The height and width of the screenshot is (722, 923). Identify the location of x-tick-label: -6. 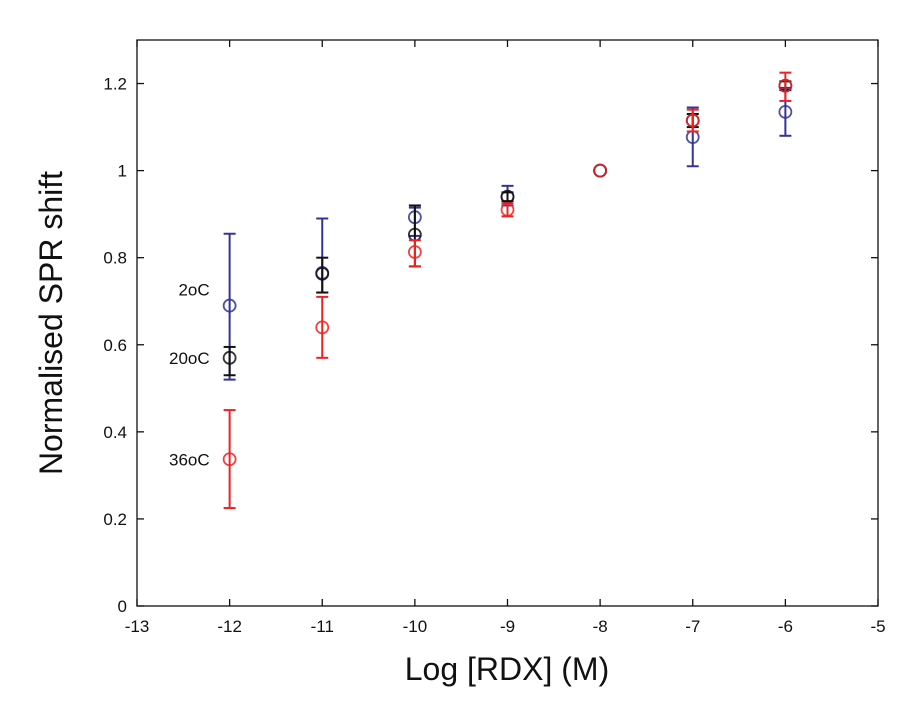
(785, 626).